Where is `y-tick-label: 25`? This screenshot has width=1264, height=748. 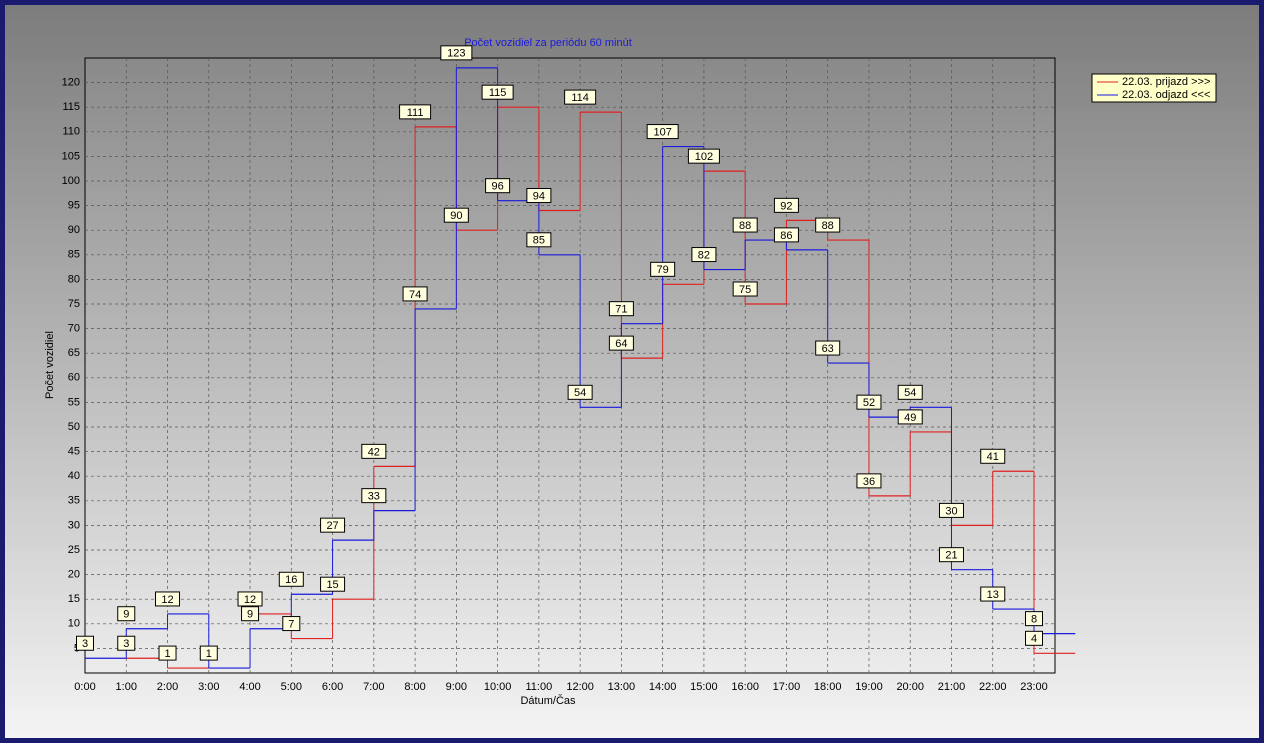 y-tick-label: 25 is located at coordinates (74, 550).